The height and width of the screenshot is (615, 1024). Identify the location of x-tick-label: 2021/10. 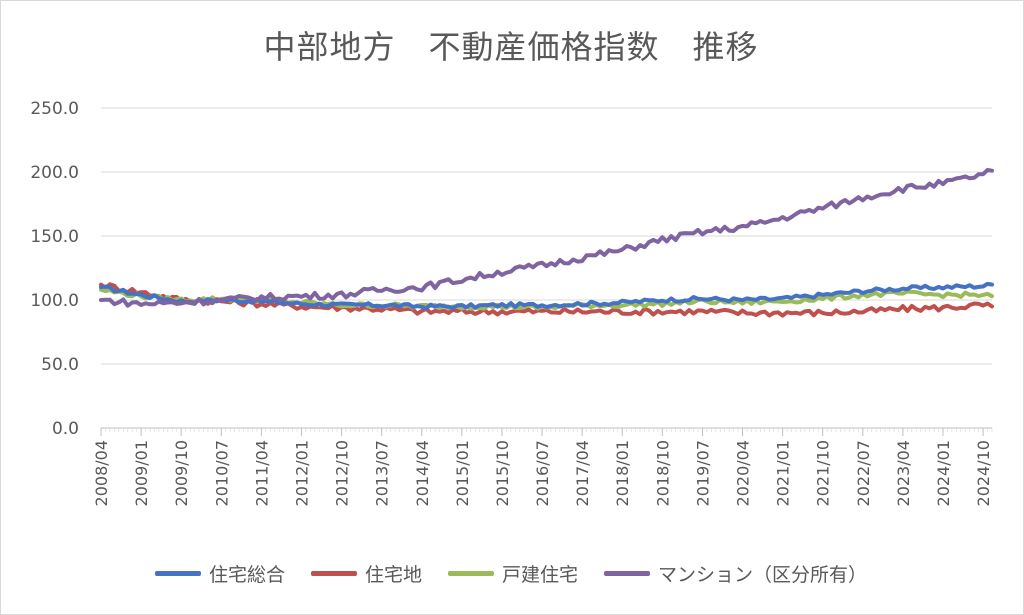
(823, 473).